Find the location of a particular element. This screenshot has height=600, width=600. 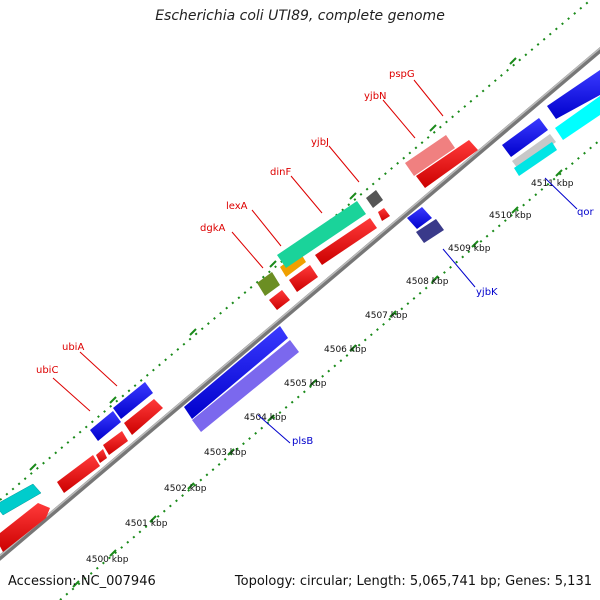

kbp-label: 4503 kbp is located at coordinates (225, 453).